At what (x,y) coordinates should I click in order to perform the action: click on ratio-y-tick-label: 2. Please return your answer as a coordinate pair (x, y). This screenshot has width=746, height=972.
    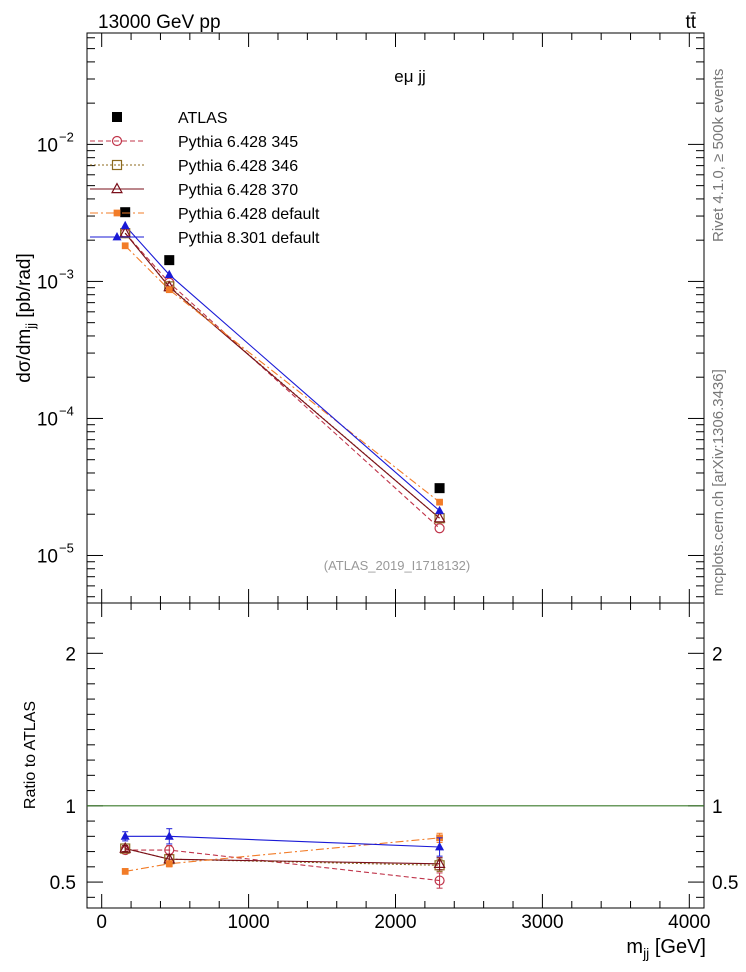
    Looking at the image, I should click on (70, 654).